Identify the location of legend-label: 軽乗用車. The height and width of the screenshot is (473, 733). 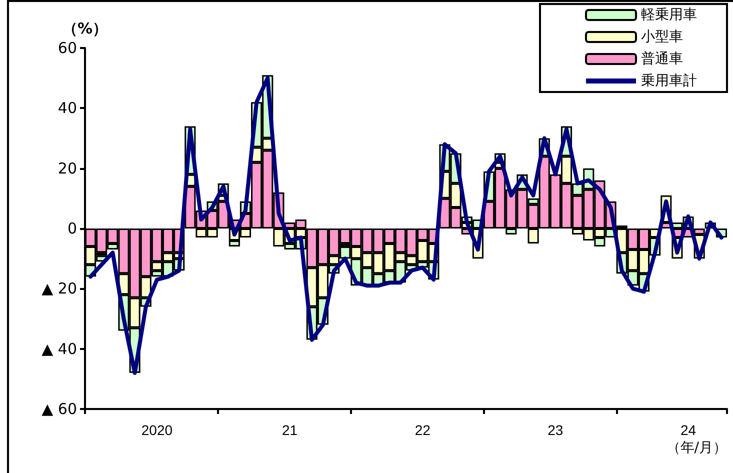
(669, 15).